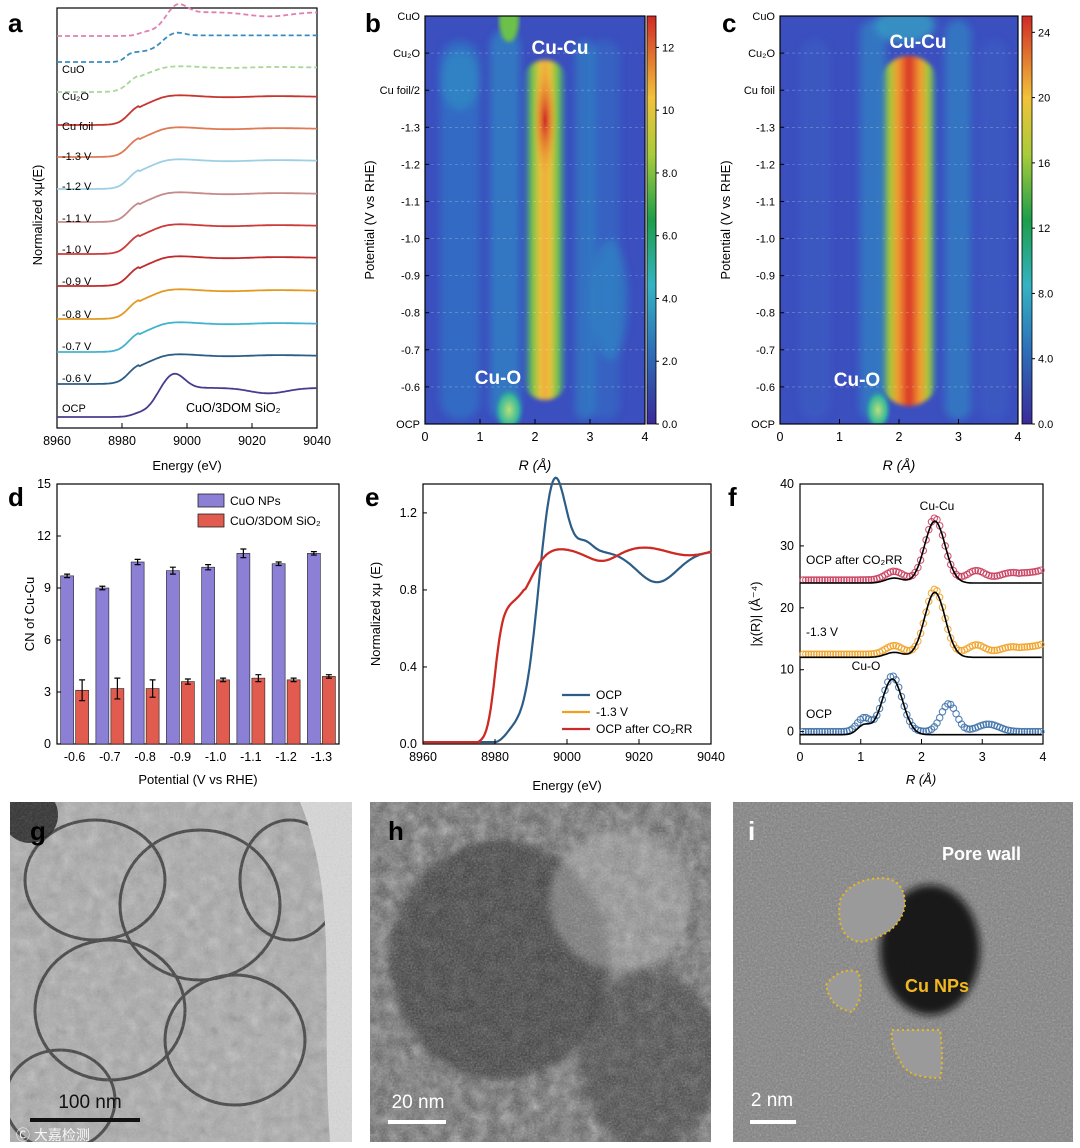 The image size is (1080, 1148). Describe the element at coordinates (181, 757) in the screenshot. I see `panel-d-xtick-label: -0.9` at that location.